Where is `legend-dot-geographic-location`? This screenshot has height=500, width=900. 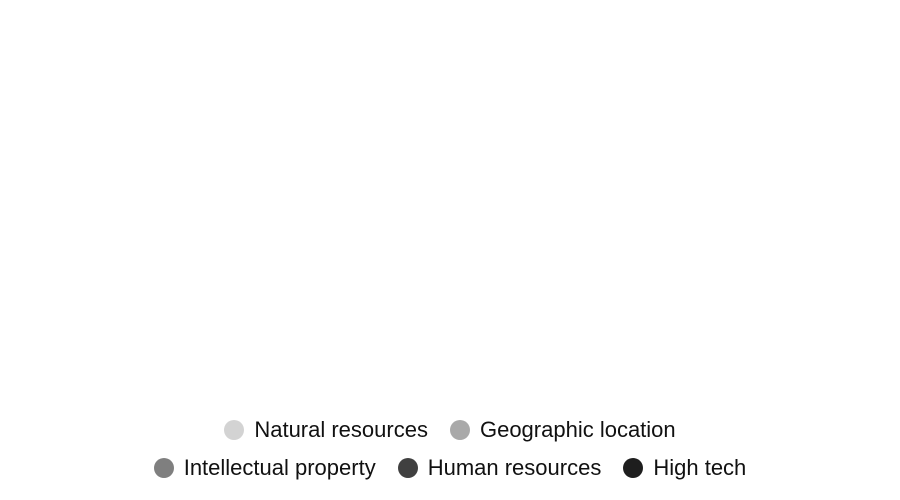 legend-dot-geographic-location is located at coordinates (459, 430).